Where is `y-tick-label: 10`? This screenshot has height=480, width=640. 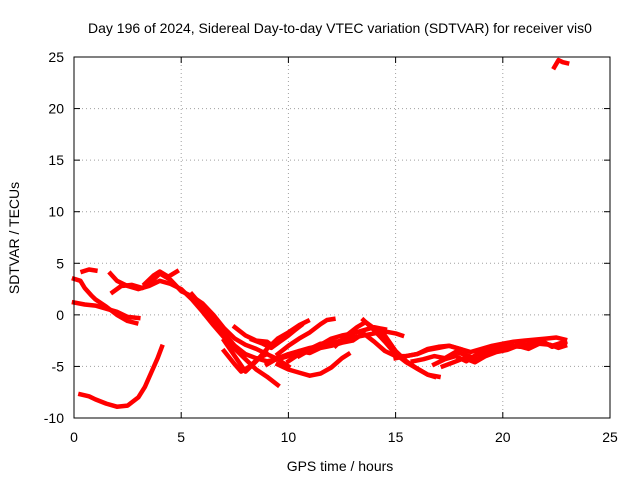
y-tick-label: 10 is located at coordinates (56, 212).